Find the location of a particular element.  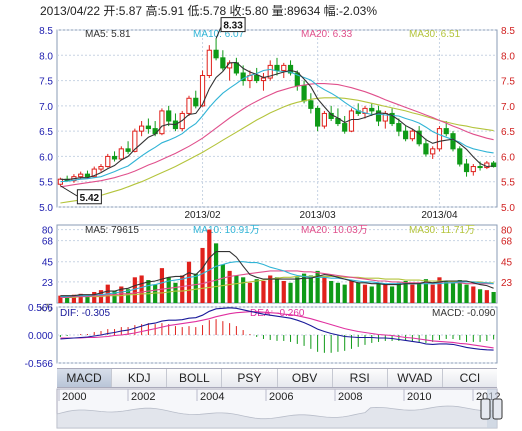

price-tick-right: 6.5 is located at coordinates (508, 132).